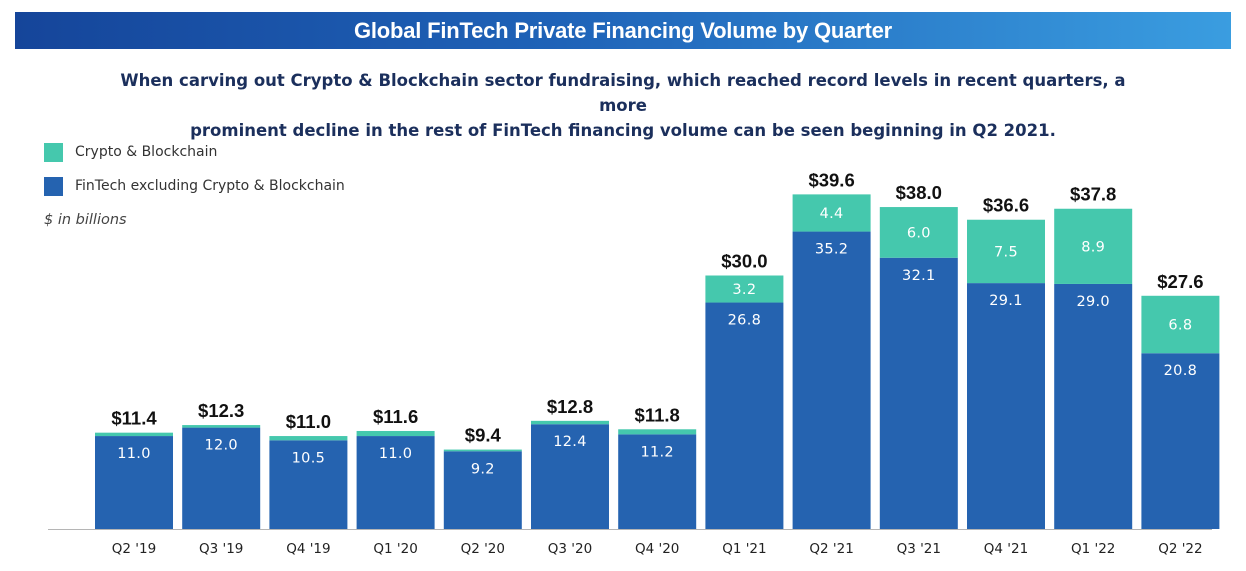 This screenshot has width=1246, height=571. Describe the element at coordinates (483, 469) in the screenshot. I see `data-label-fintech-4: 9.2` at that location.